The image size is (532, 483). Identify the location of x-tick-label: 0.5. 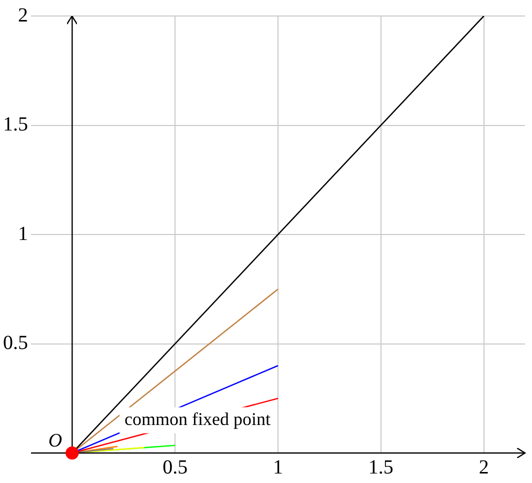
(175, 467).